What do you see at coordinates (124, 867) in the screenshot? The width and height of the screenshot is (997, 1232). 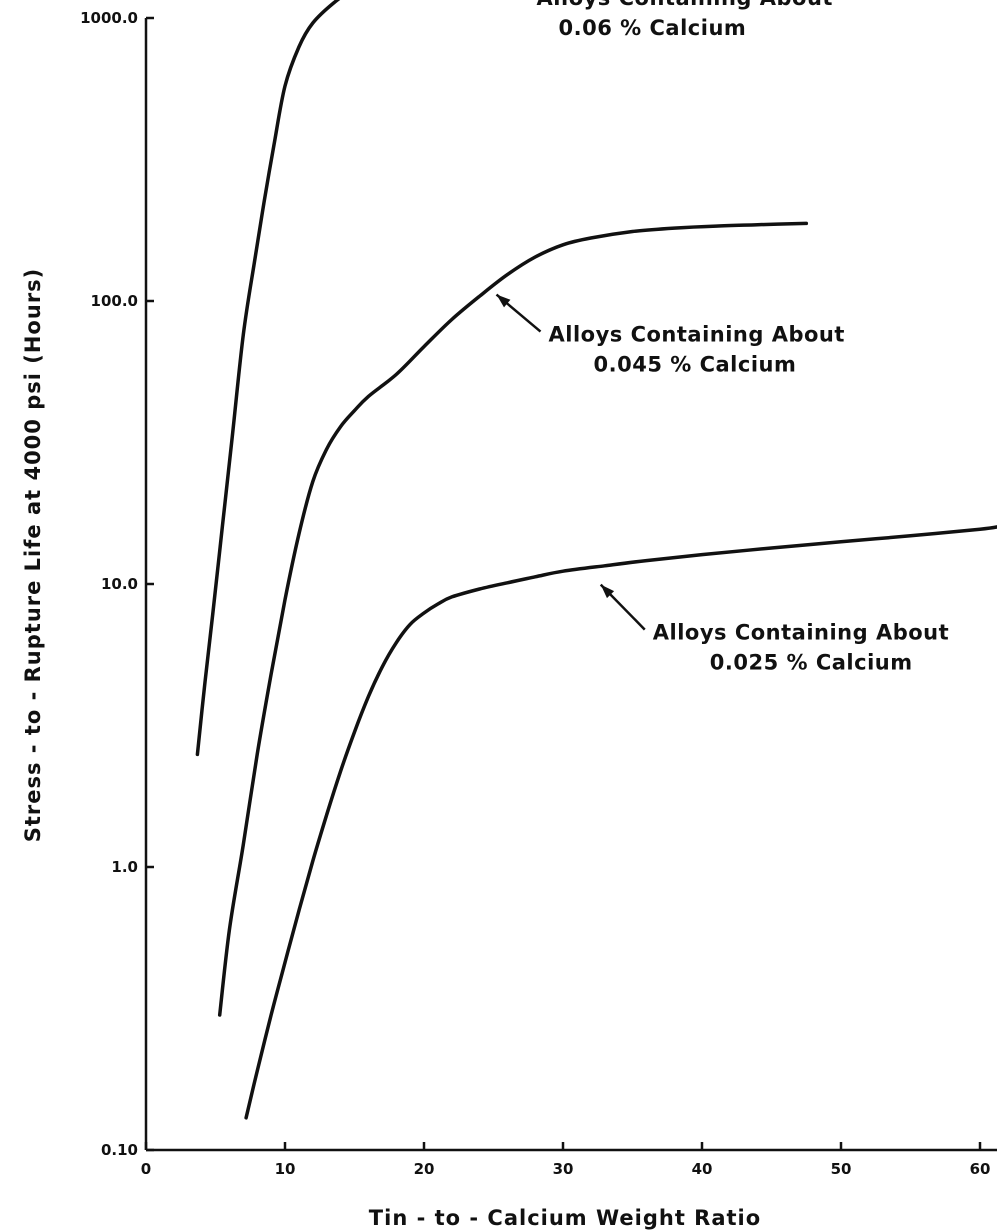 I see `y-tick-label: 1.0` at bounding box center [124, 867].